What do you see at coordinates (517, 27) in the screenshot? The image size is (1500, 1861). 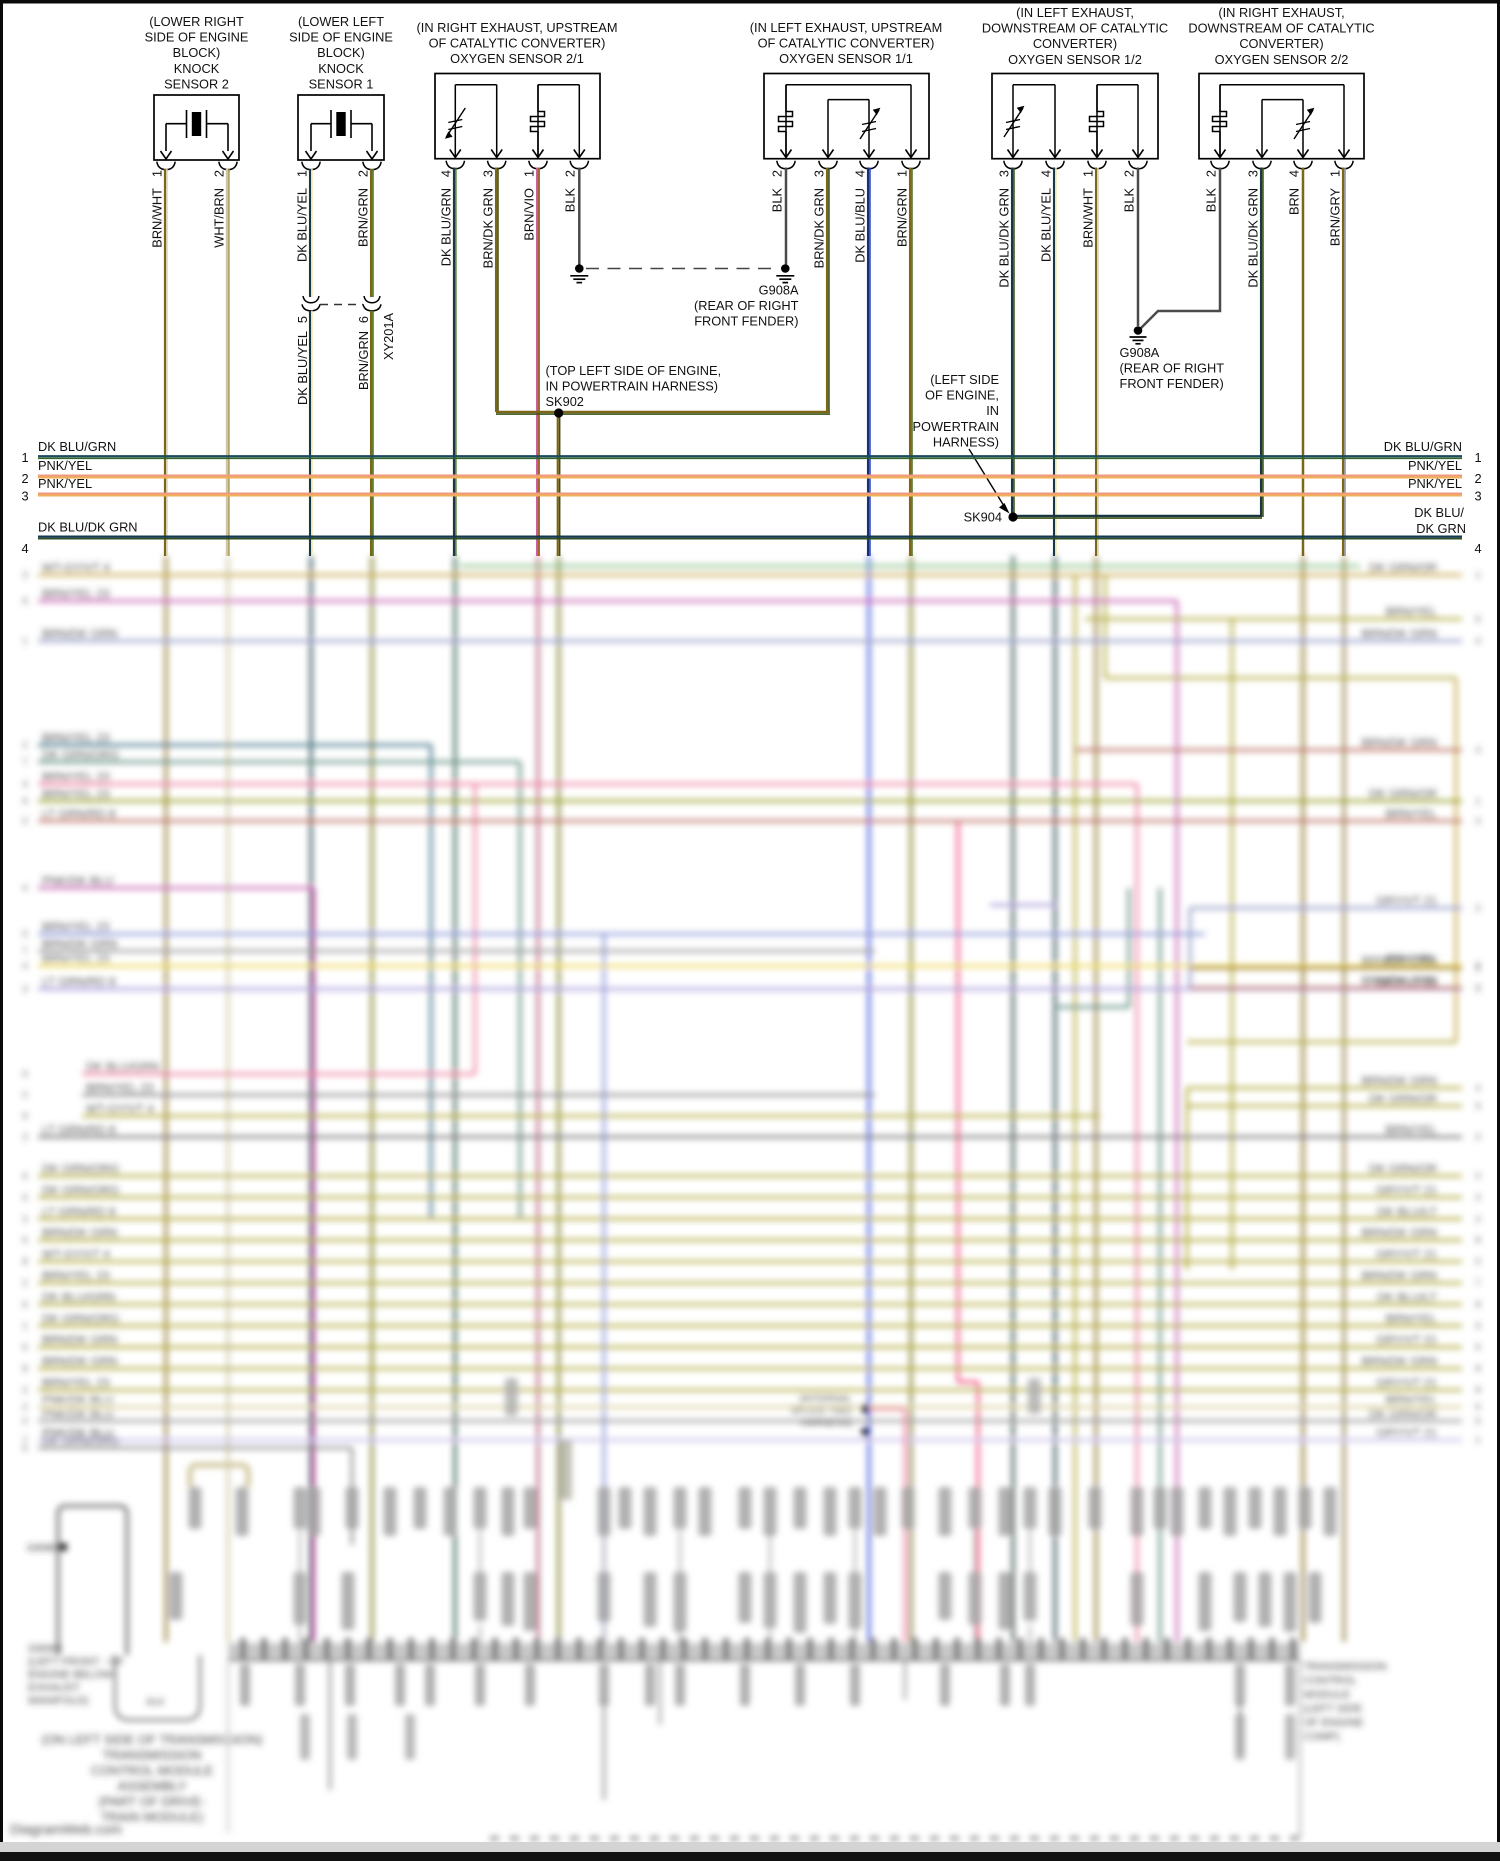 I see `svg-text: (IN RIGHT EXHAUST, UPSTREAM` at bounding box center [517, 27].